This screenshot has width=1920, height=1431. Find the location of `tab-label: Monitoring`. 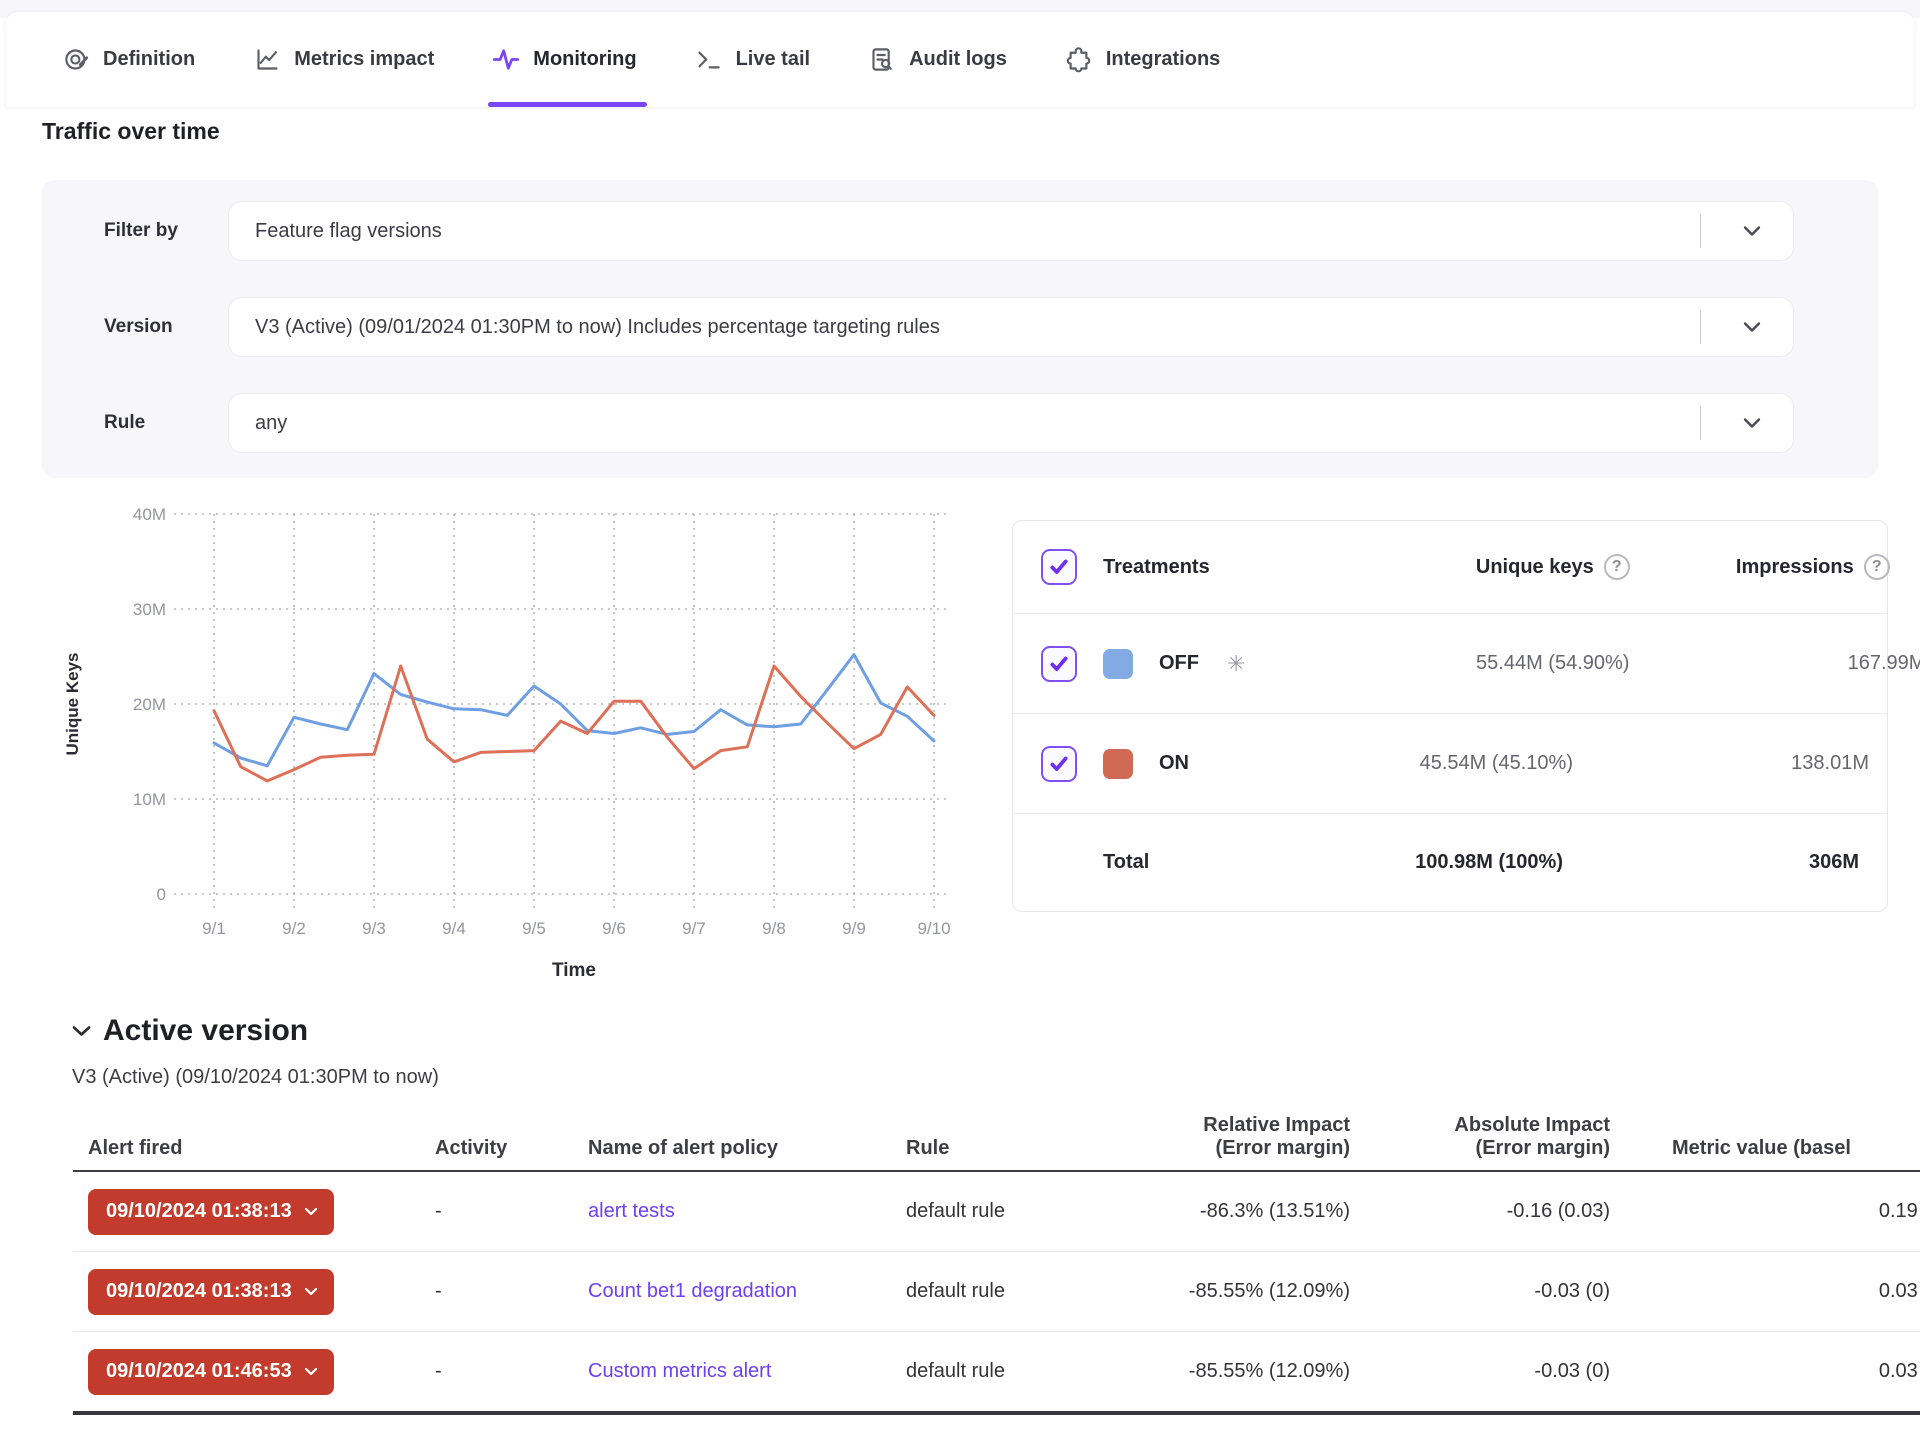

tab-label: Monitoring is located at coordinates (585, 59).